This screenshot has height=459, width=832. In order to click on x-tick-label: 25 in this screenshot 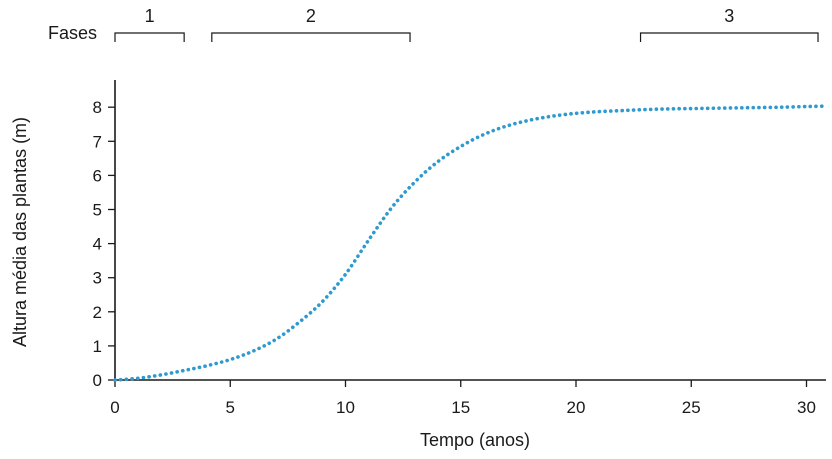, I will do `click(691, 407)`.